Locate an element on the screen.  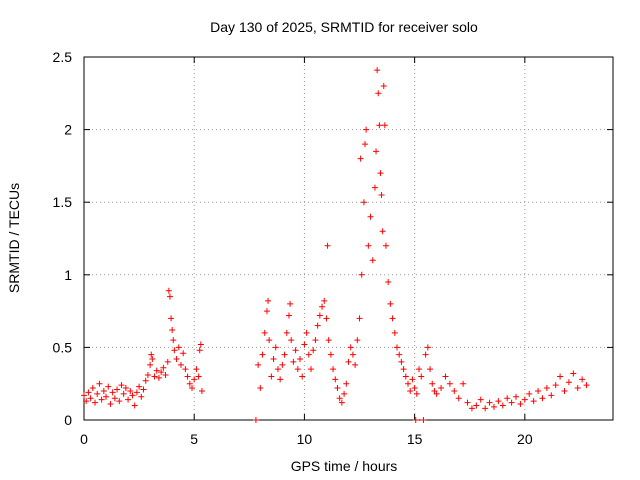
x-axis-label: GPS time / hours is located at coordinates (344, 466).